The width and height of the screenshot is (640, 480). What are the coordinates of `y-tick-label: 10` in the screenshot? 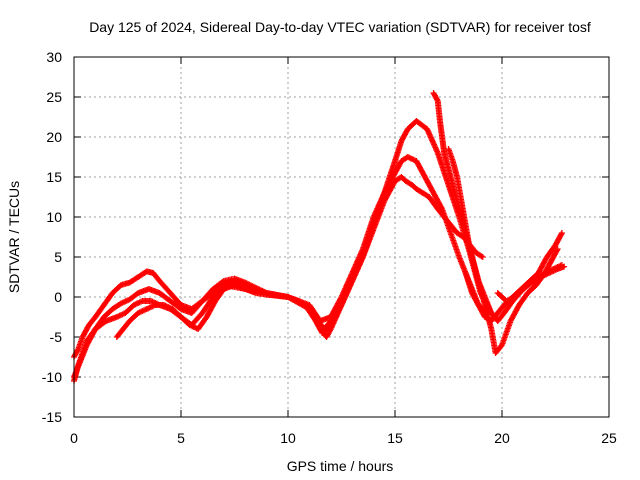 It's located at (54, 217).